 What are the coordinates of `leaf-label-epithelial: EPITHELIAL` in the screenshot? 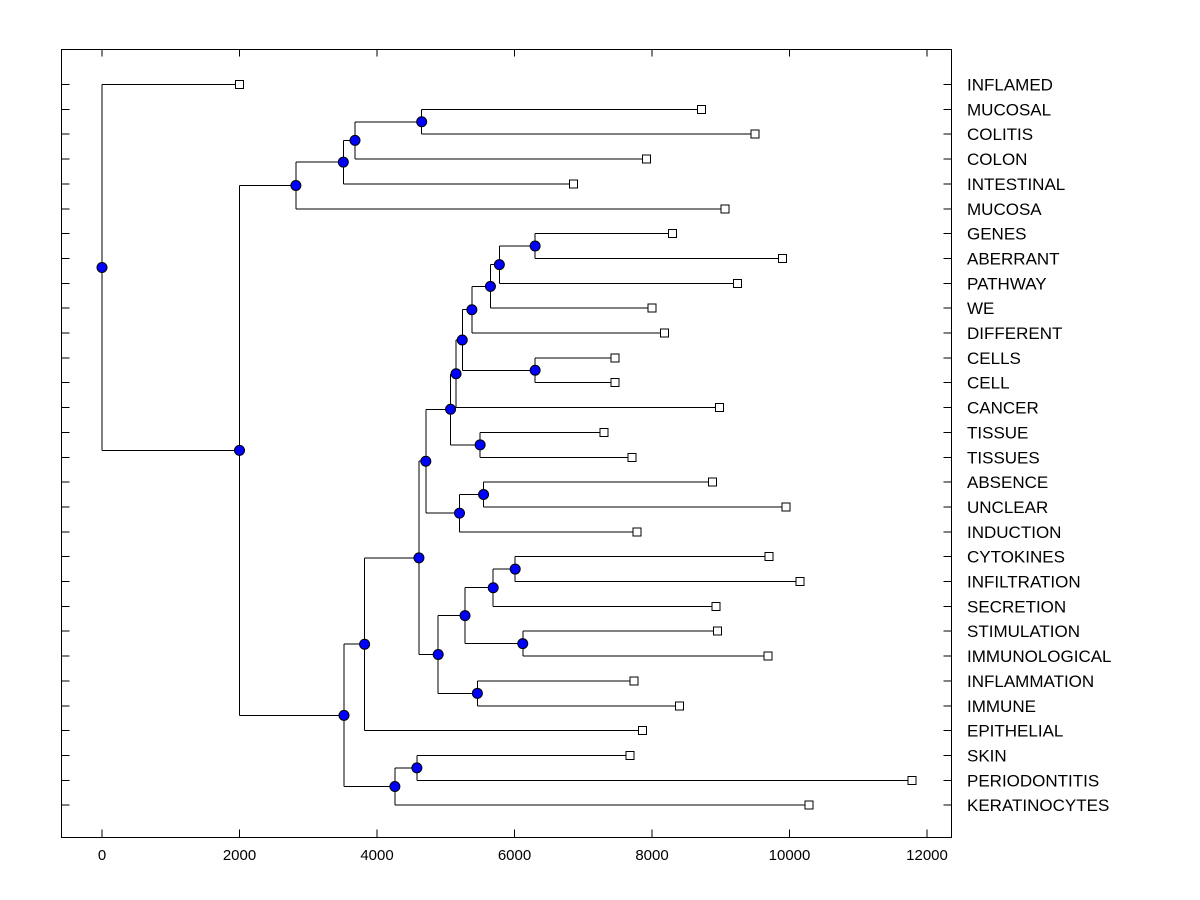 It's located at (1015, 731).